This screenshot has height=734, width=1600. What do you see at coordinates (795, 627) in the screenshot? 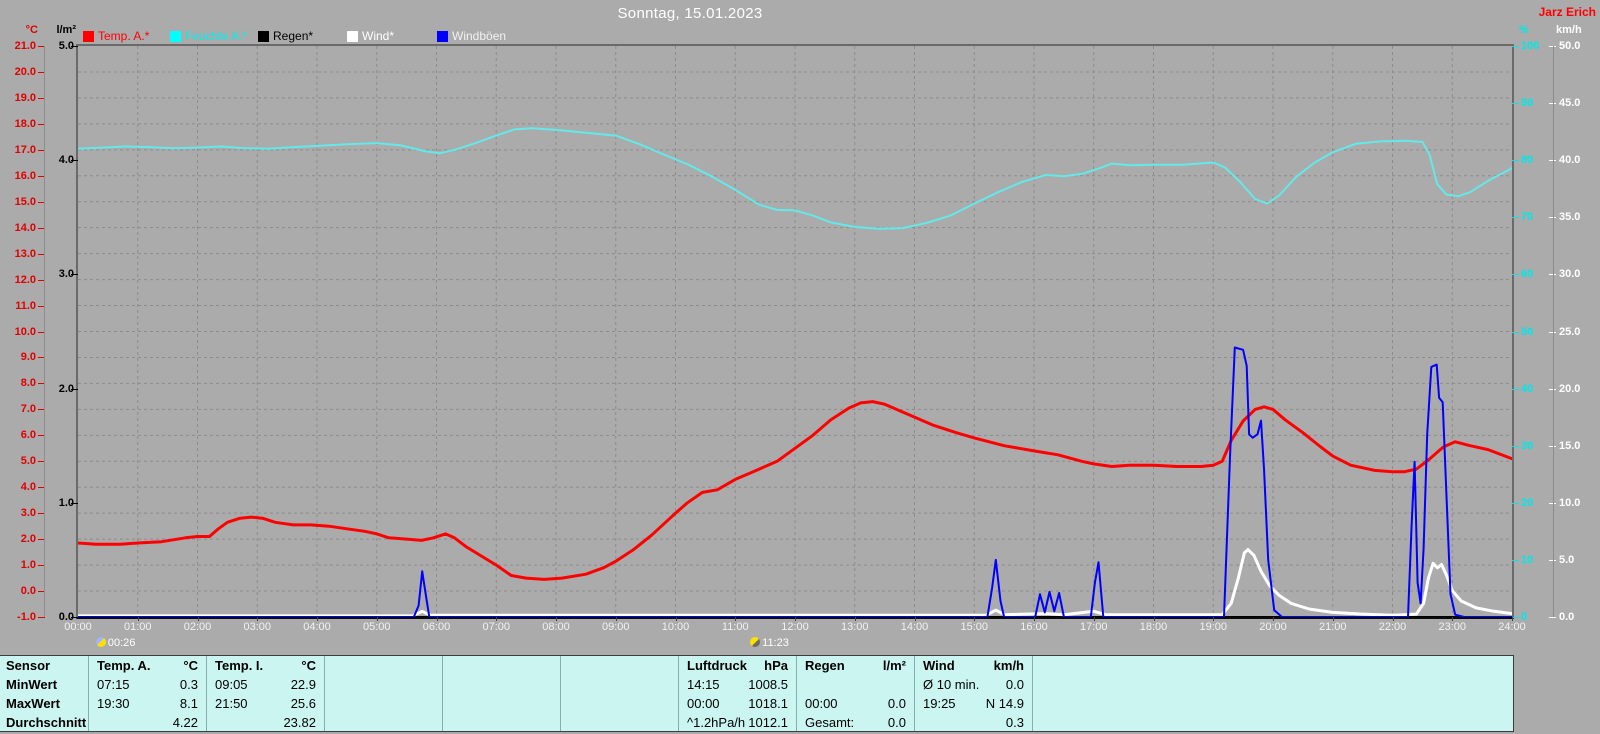
I see `x-axis-tick-label: 12:00` at bounding box center [795, 627].